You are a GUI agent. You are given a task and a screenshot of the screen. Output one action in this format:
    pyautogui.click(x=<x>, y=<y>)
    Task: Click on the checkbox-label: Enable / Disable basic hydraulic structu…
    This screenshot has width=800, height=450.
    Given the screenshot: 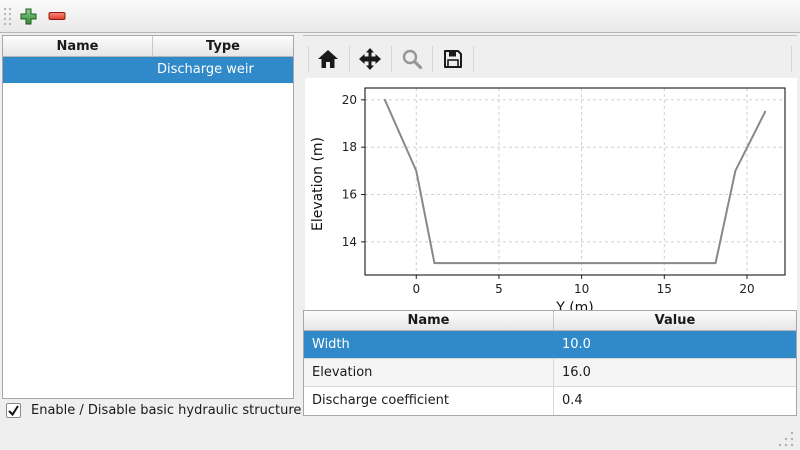 What is the action you would take?
    pyautogui.click(x=166, y=410)
    